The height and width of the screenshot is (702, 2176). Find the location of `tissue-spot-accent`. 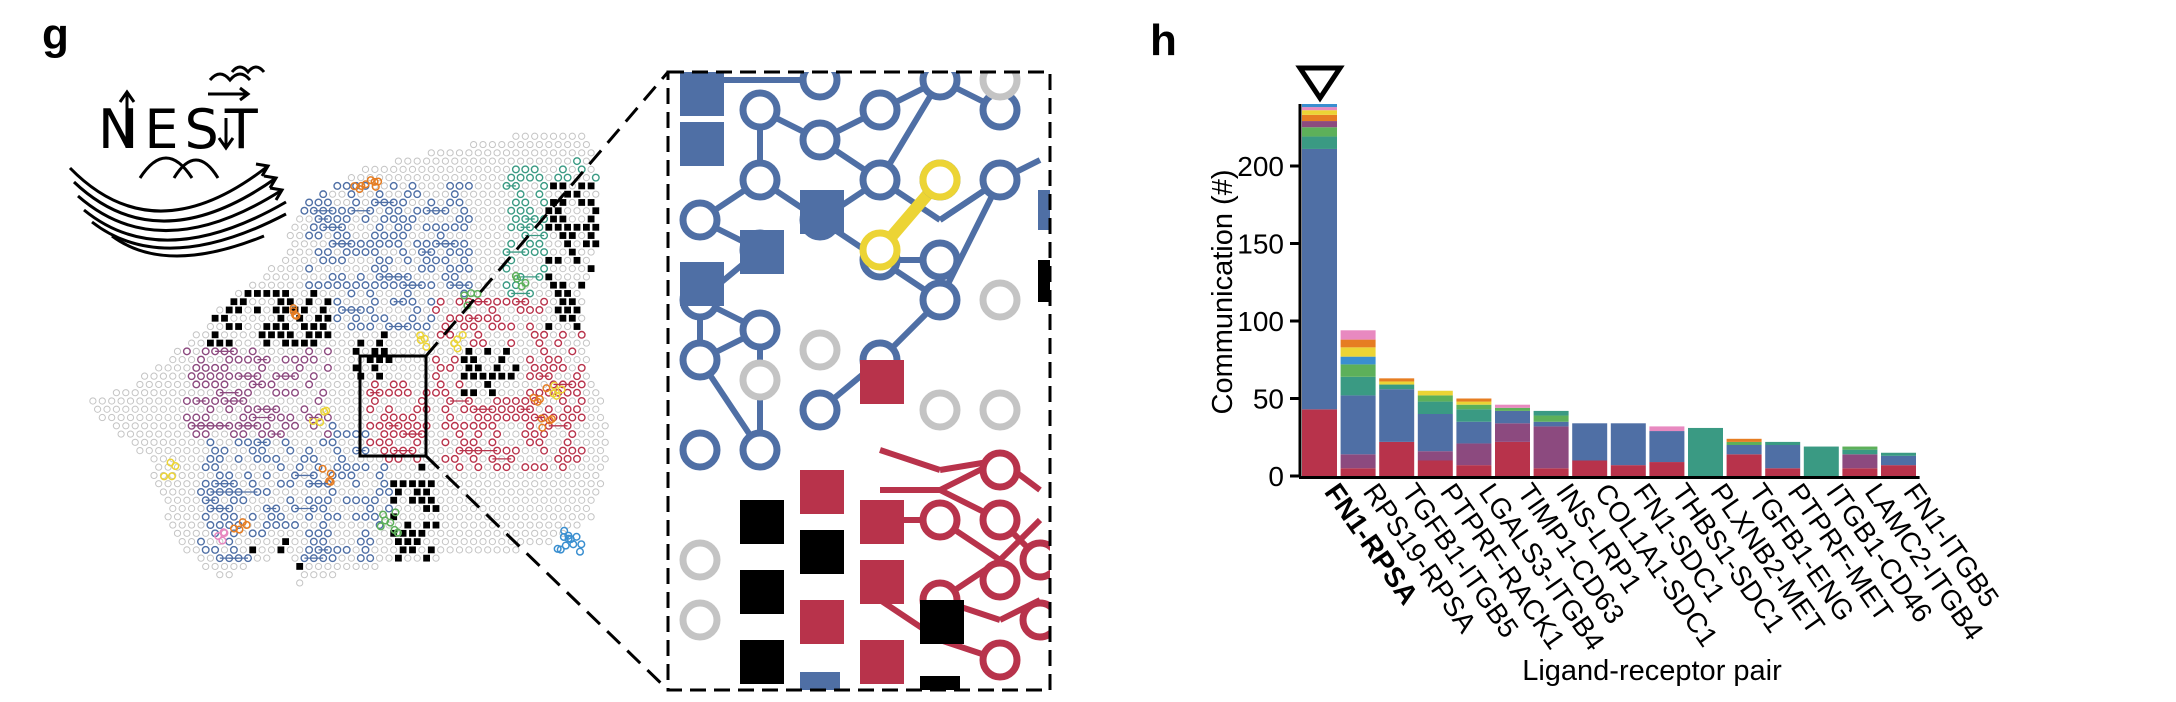

tissue-spot-accent is located at coordinates (462, 335).